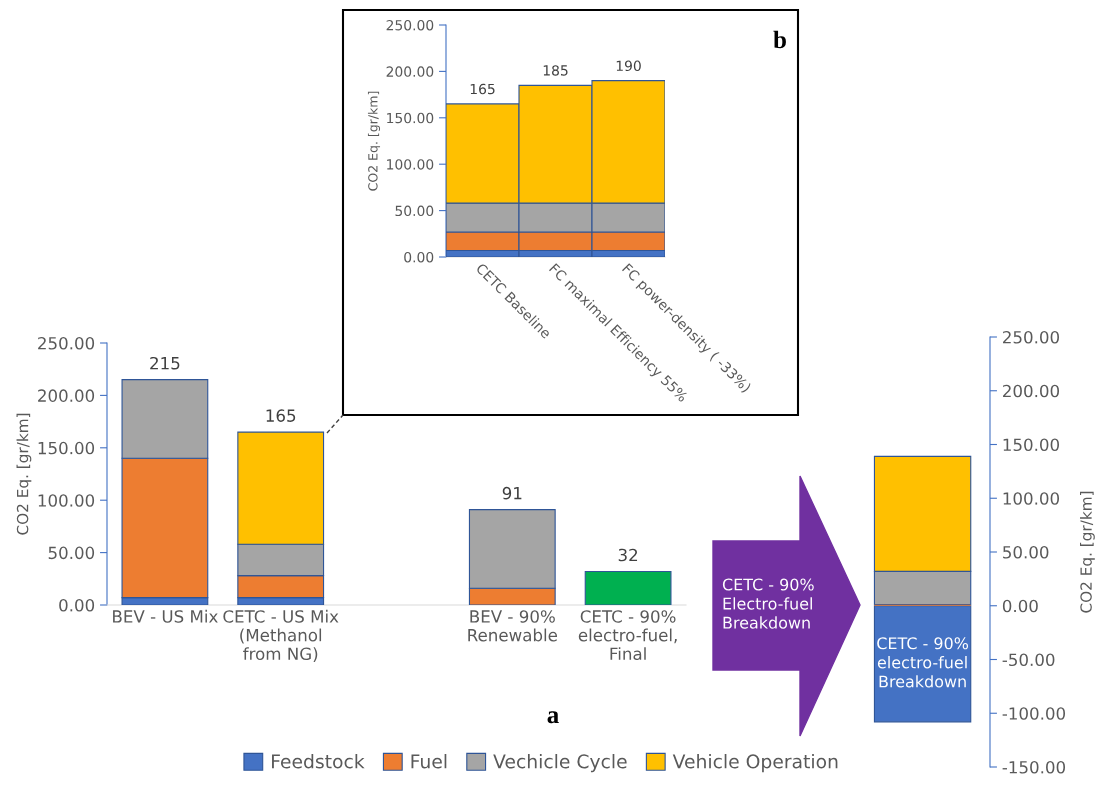 Image resolution: width=1105 pixels, height=789 pixels. I want to click on y-tick-label: -100.00, so click(1034, 713).